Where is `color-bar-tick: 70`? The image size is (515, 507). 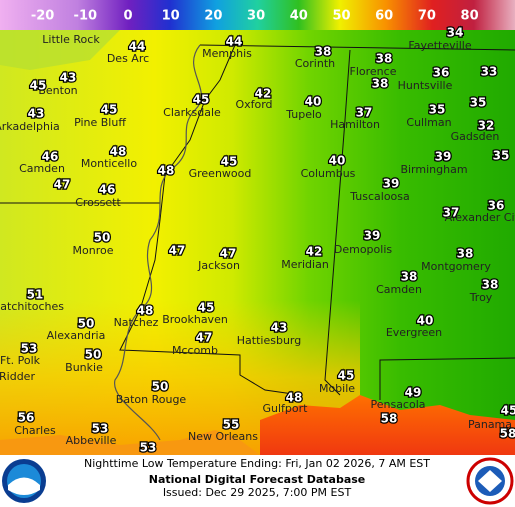
color-bar-tick: 70 is located at coordinates (427, 16).